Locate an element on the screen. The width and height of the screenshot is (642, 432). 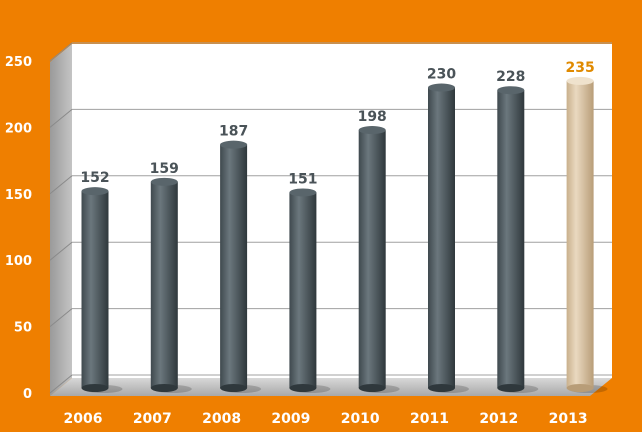
bar-2008 is located at coordinates (234, 266).